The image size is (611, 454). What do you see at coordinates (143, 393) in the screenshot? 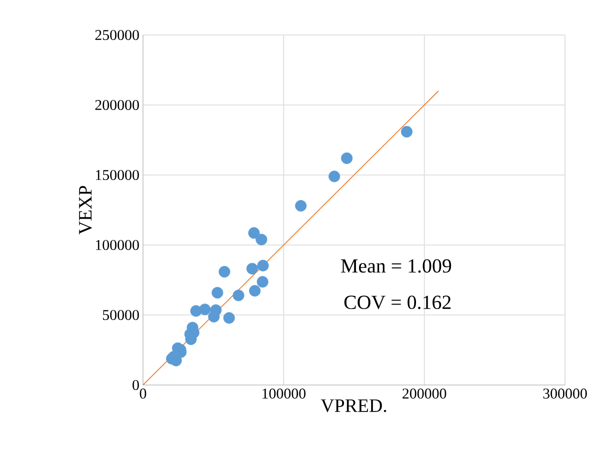
I see `x-tick-label: 0` at bounding box center [143, 393].